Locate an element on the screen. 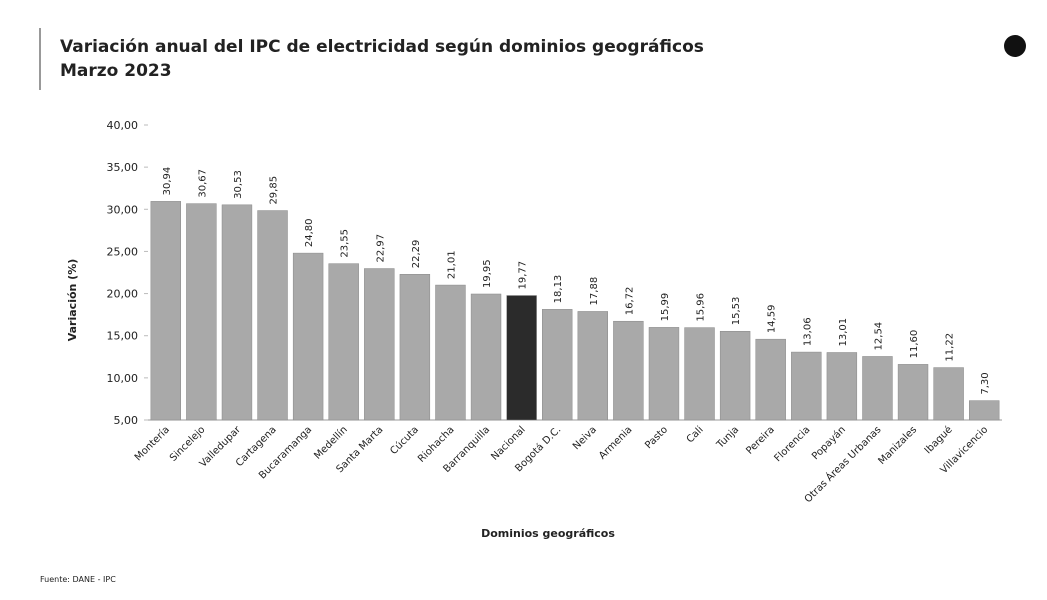 The image size is (1047, 600). value-label: 22,29 is located at coordinates (416, 254).